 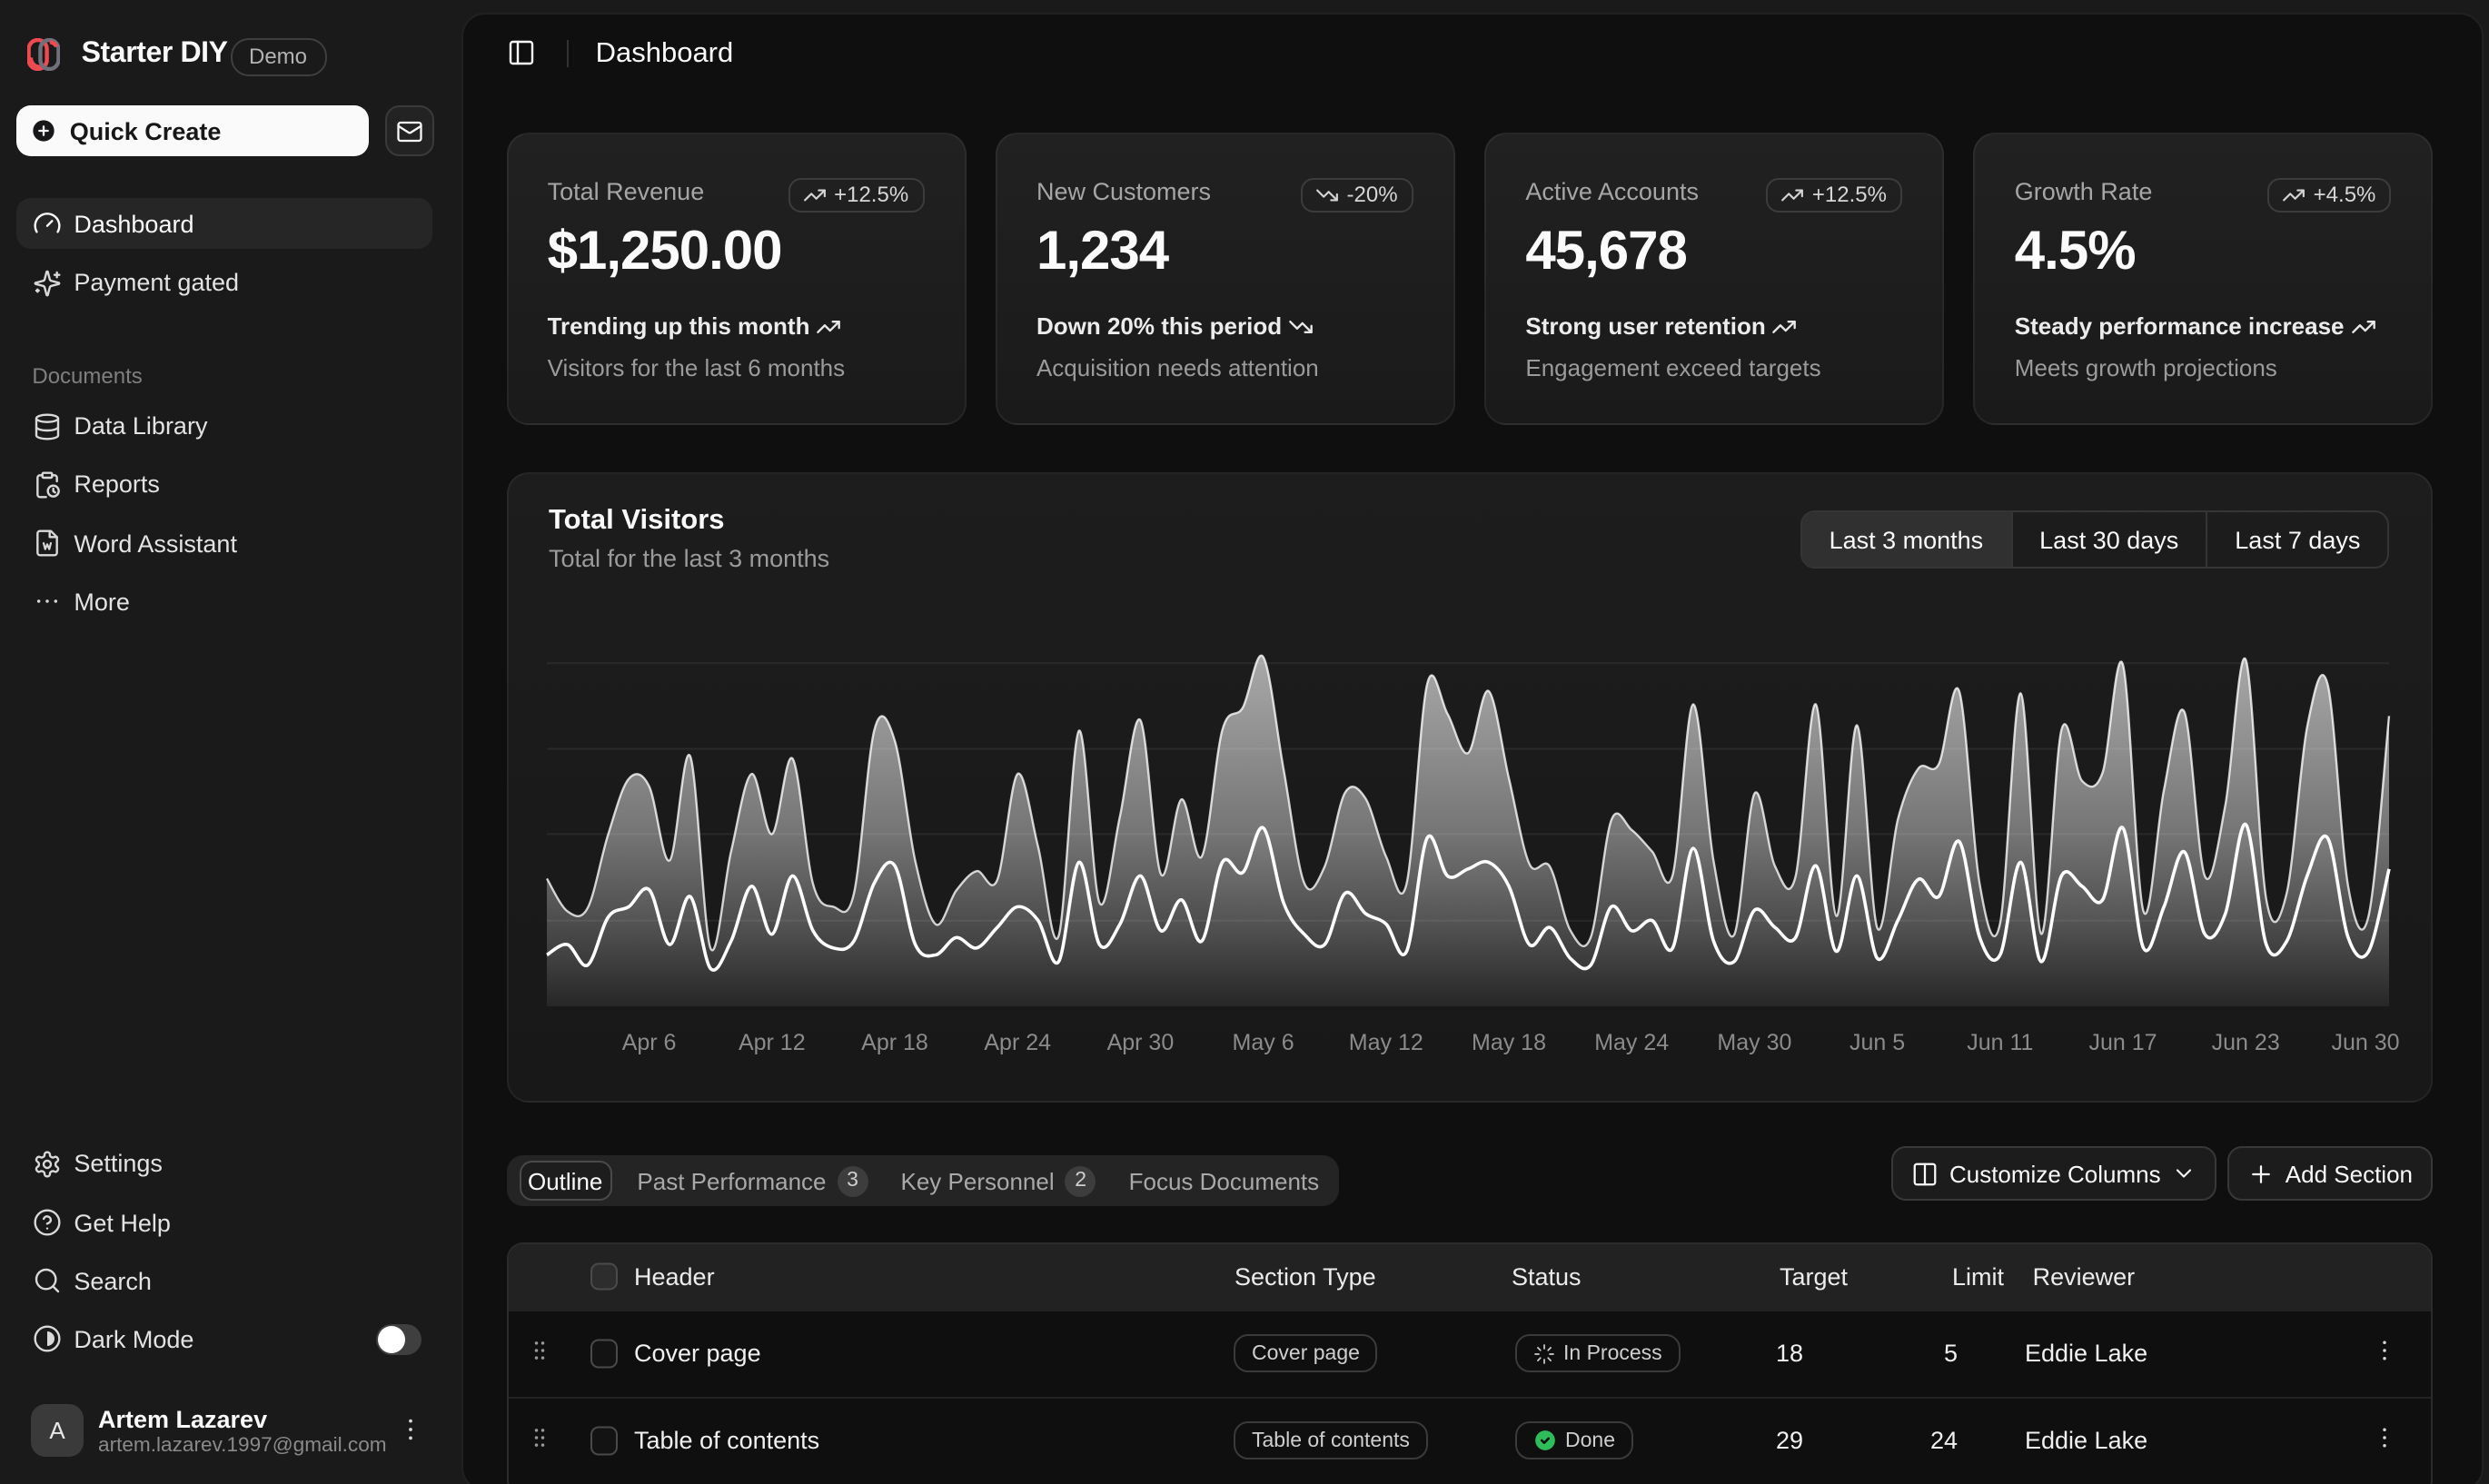 I want to click on svg-text: Apr 24, so click(x=1017, y=1042).